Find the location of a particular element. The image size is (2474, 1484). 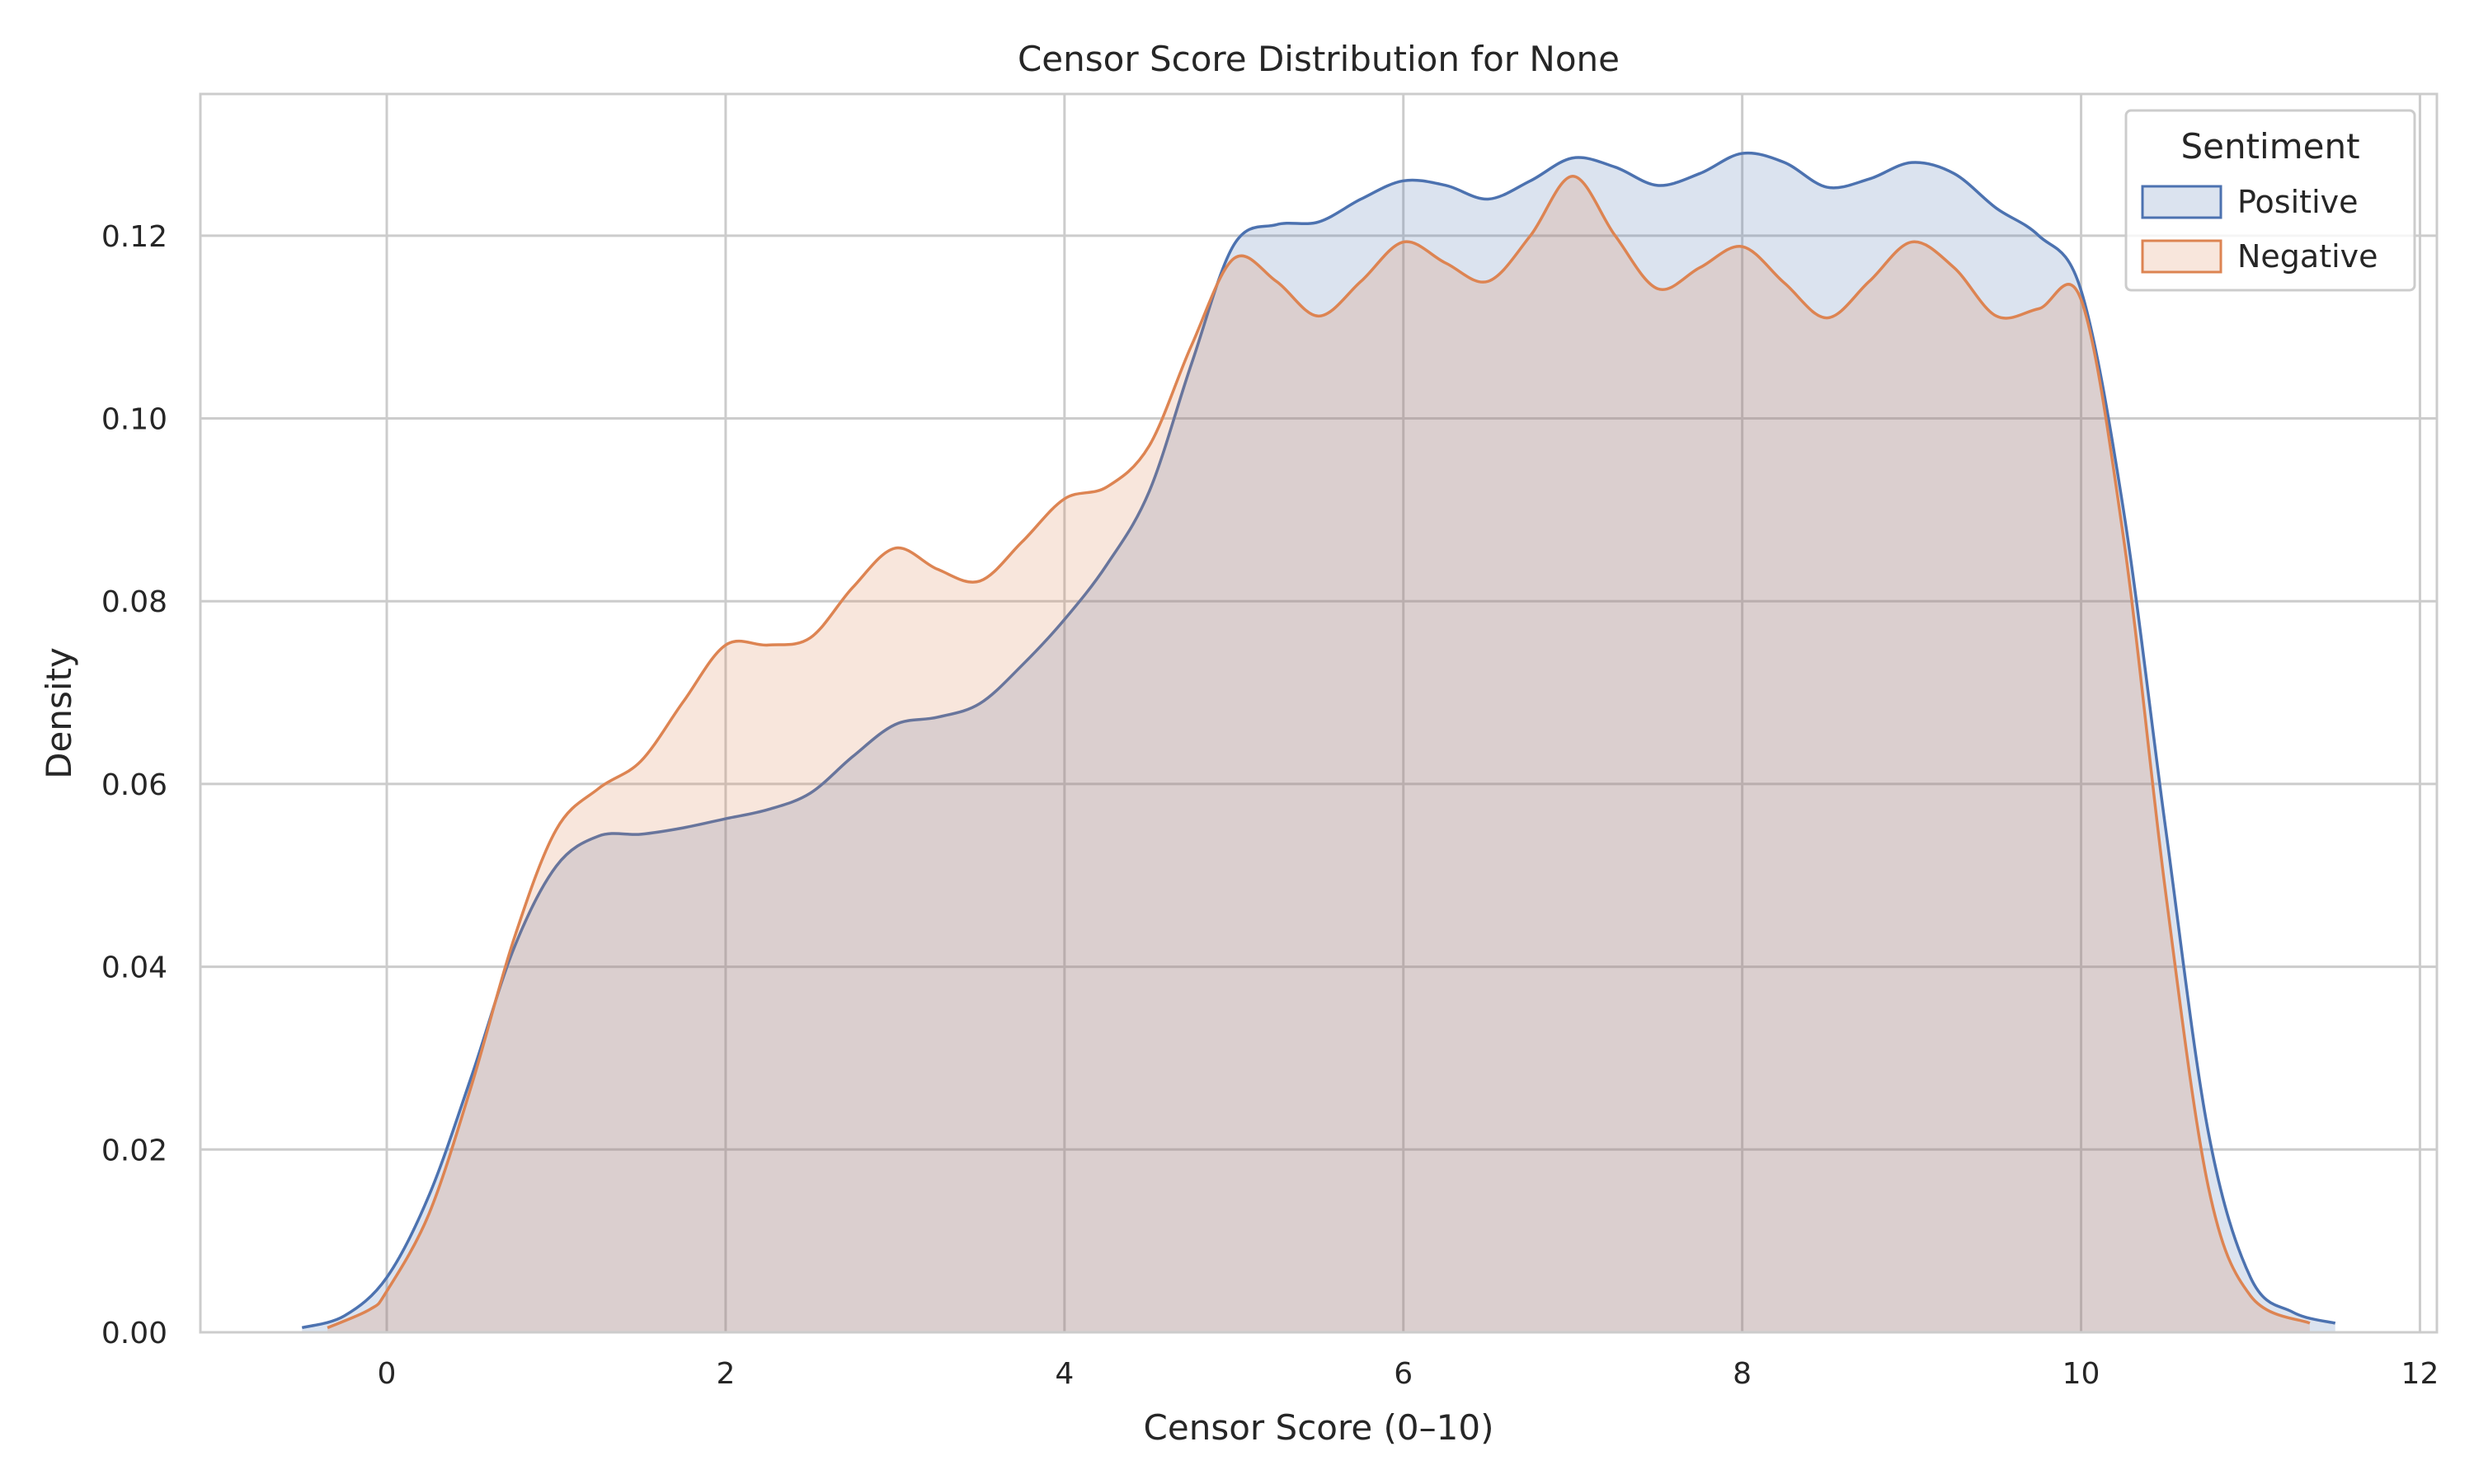

x-tick-label: 2 is located at coordinates (725, 1374).